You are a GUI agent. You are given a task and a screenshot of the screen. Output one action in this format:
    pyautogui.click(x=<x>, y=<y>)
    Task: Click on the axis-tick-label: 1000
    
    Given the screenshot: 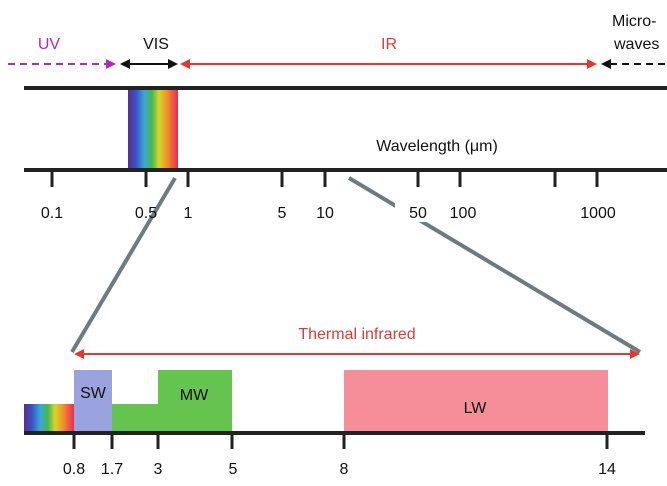 What is the action you would take?
    pyautogui.click(x=598, y=213)
    